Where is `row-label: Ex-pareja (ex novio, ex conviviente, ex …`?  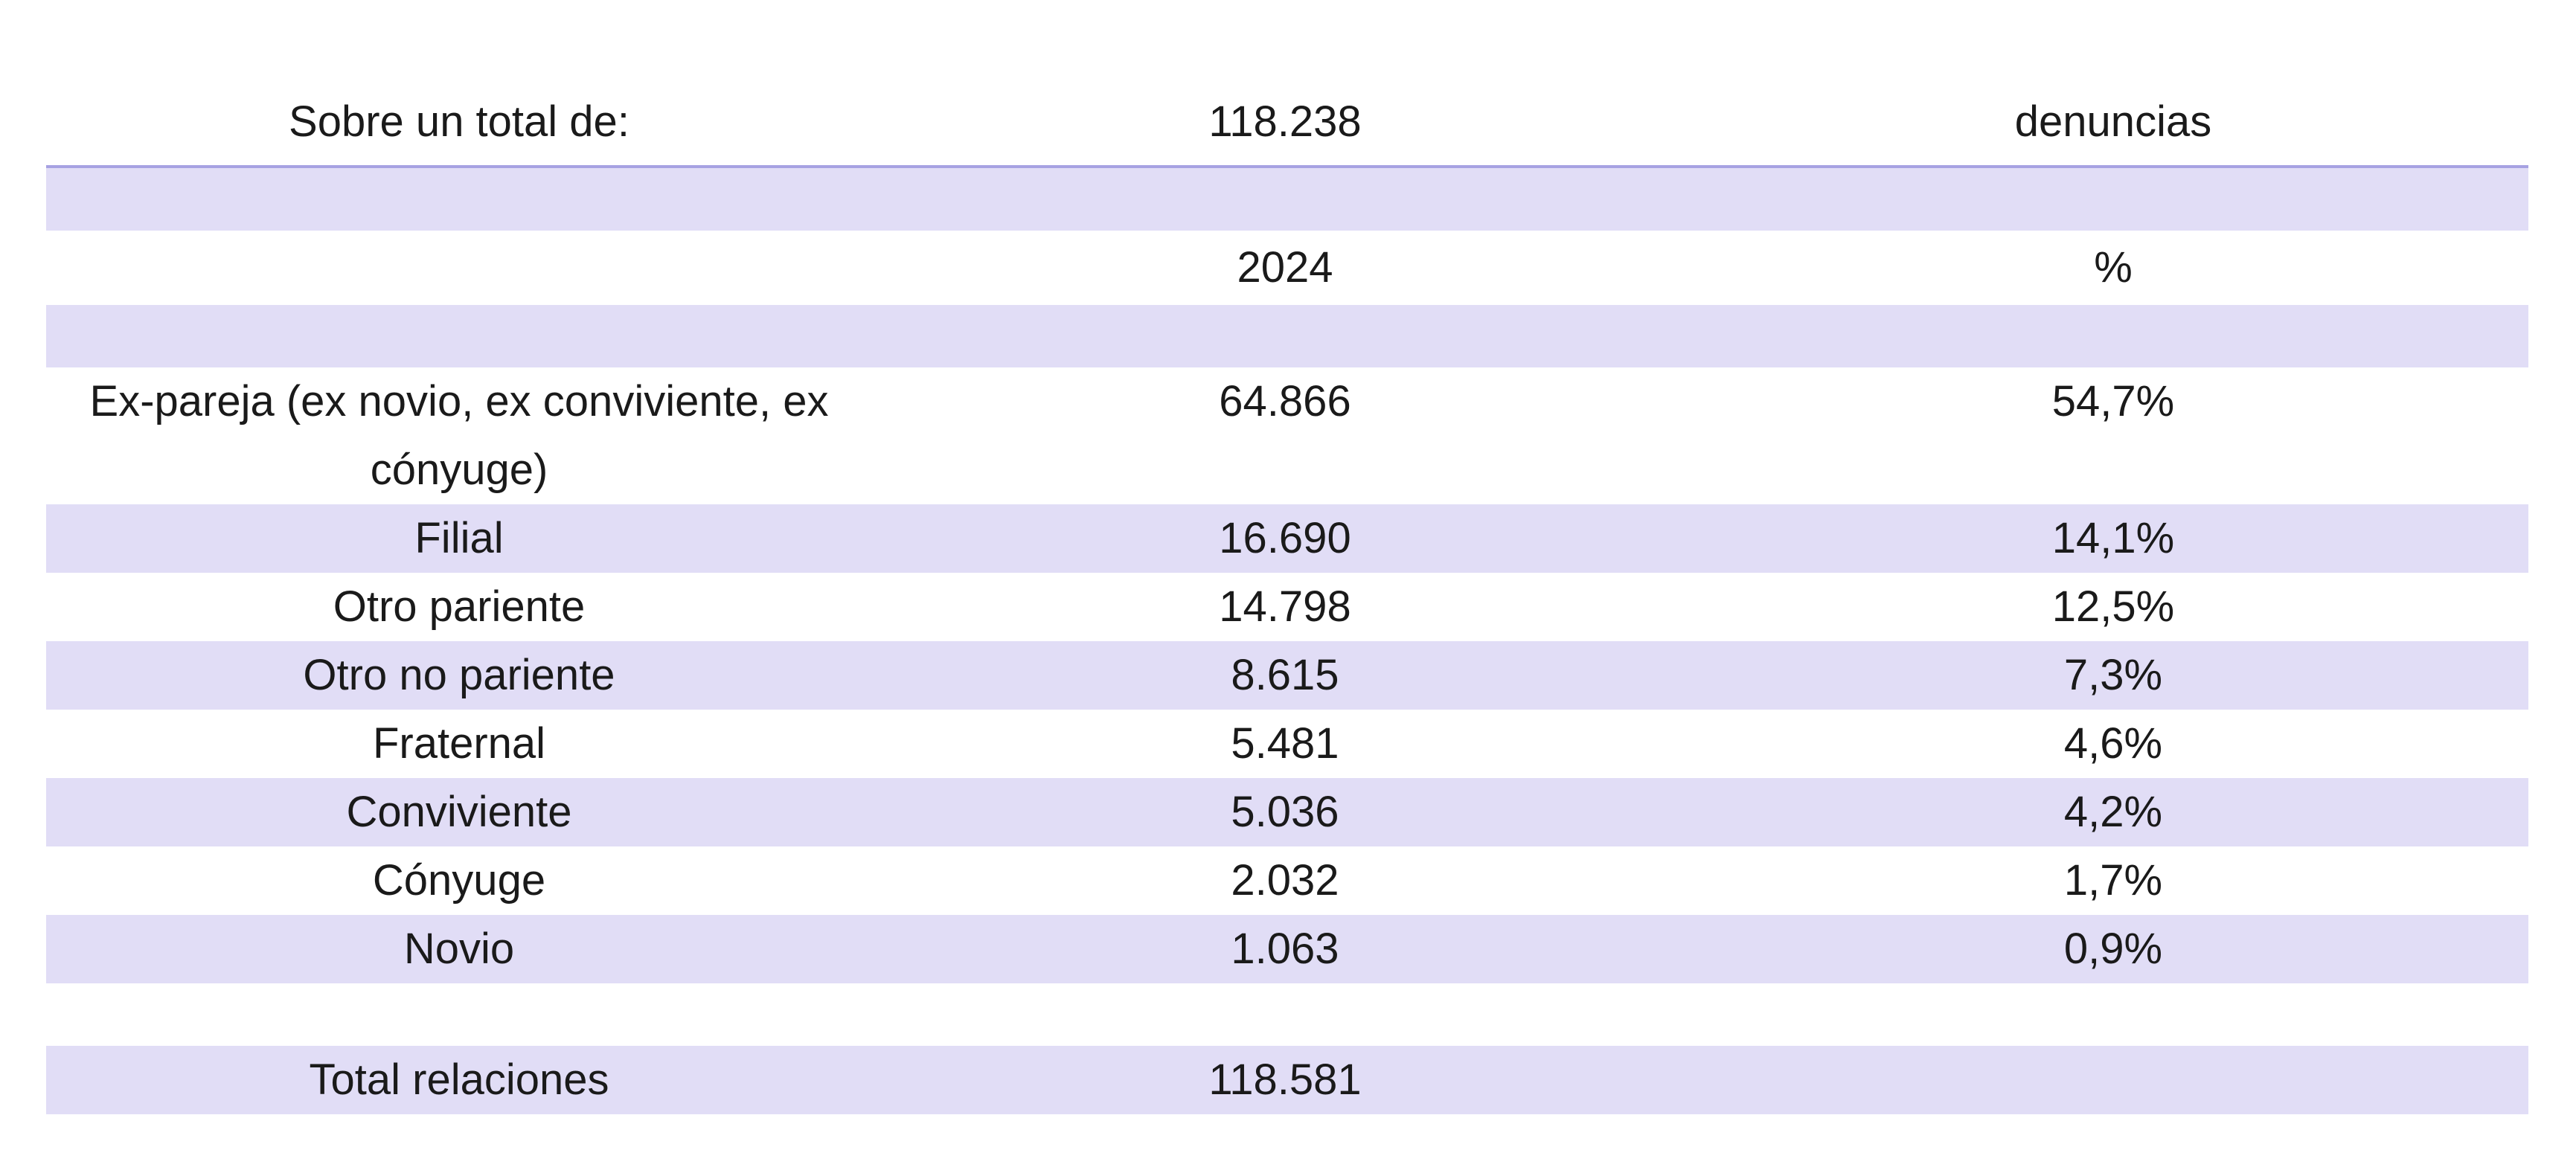 row-label: Ex-pareja (ex novio, ex conviviente, ex … is located at coordinates (459, 435).